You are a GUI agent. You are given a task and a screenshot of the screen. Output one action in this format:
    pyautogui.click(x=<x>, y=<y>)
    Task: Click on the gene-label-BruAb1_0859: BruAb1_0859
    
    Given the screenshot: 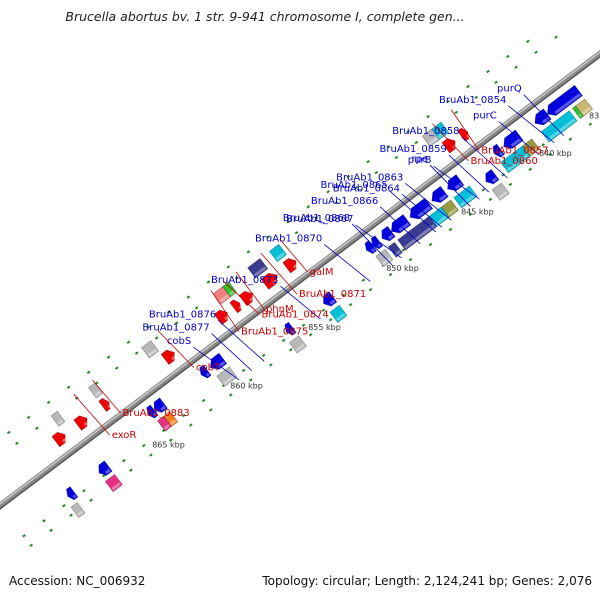 What is the action you would take?
    pyautogui.click(x=413, y=149)
    